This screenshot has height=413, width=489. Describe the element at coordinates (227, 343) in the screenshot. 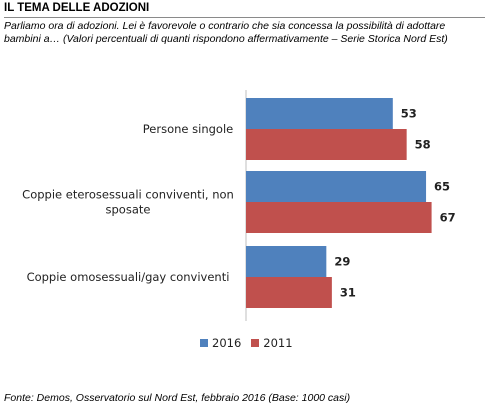

I see `legend-label-2016: 2016` at that location.